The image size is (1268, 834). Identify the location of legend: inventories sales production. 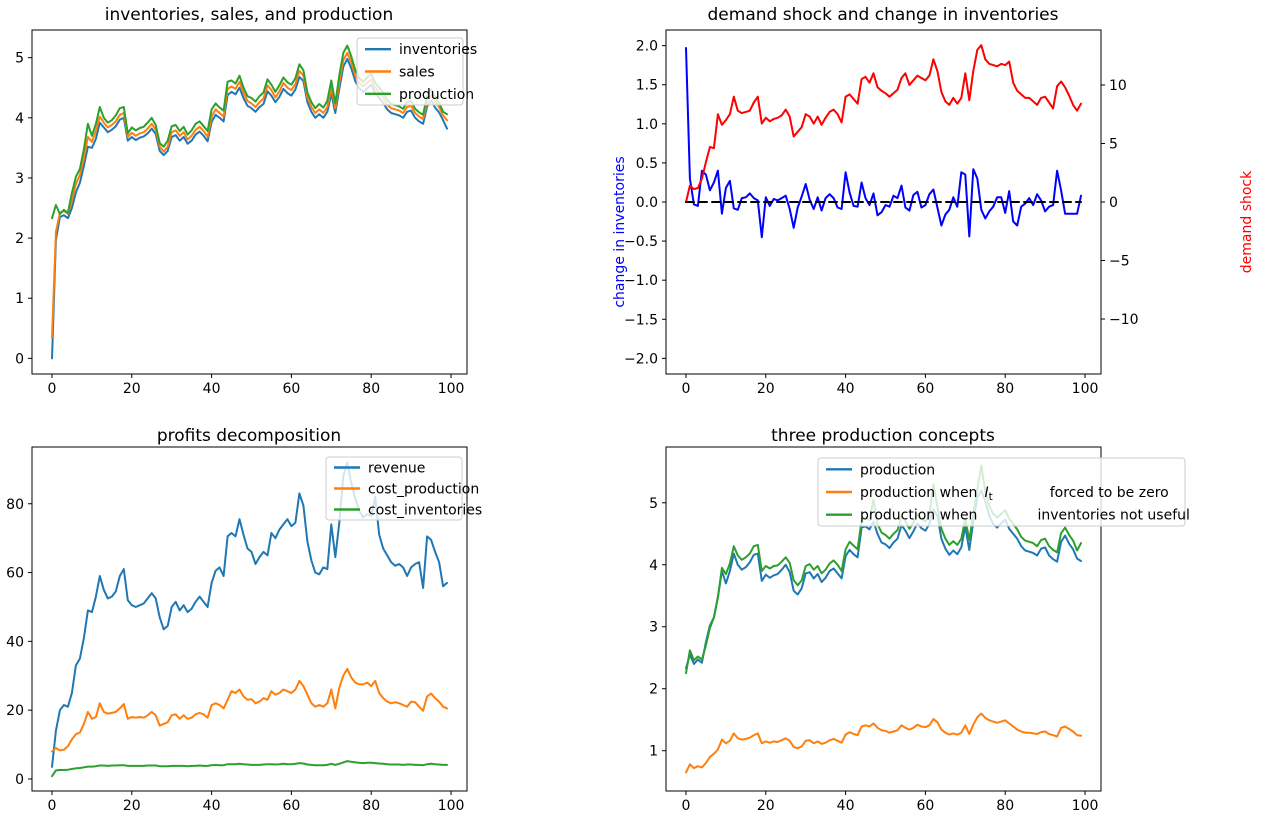
(416, 71).